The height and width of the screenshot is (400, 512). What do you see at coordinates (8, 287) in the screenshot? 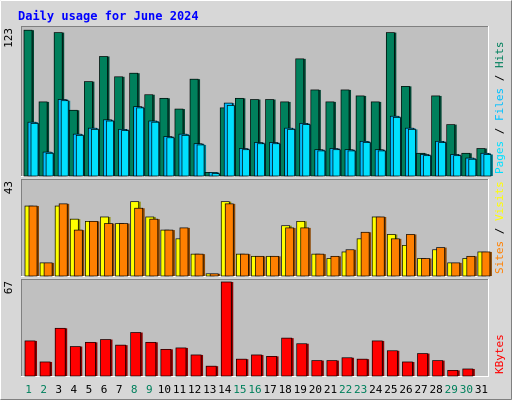
I see `max-label-bottom: 67` at bounding box center [8, 287].